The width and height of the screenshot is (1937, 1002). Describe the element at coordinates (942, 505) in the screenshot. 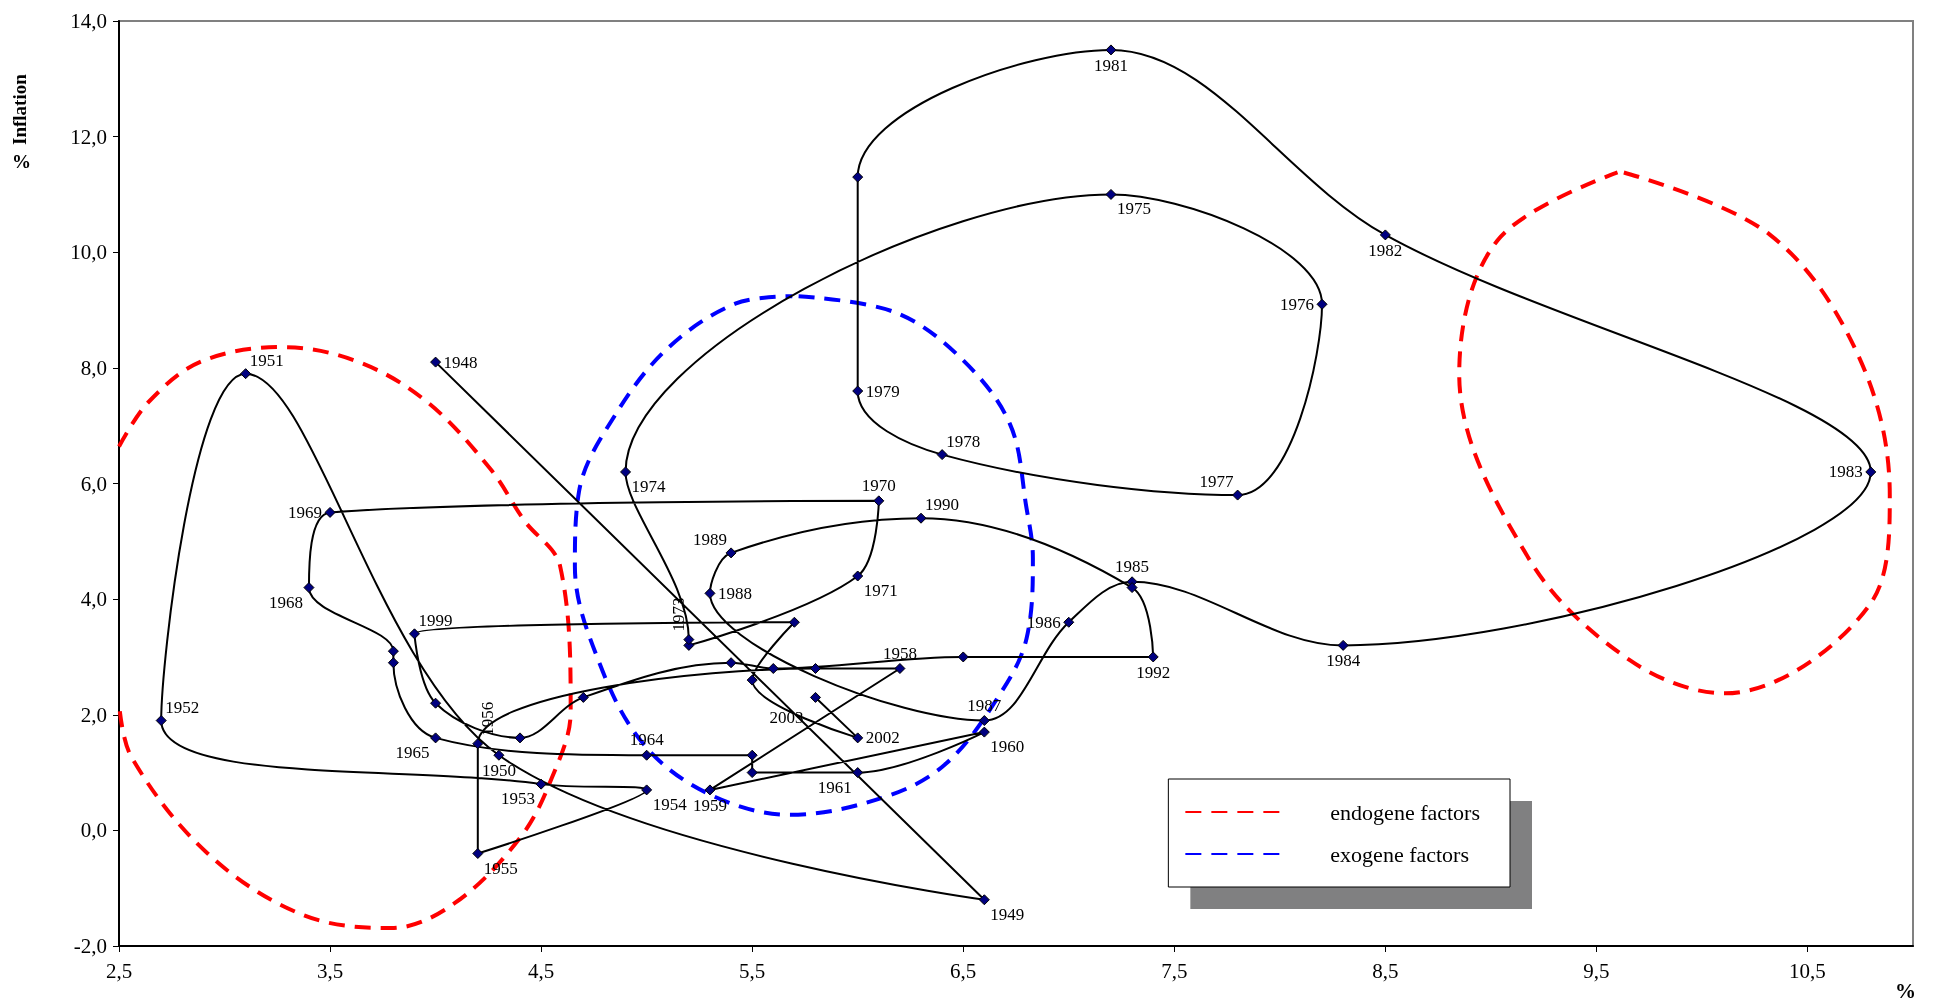

I see `annotation: 1990` at that location.